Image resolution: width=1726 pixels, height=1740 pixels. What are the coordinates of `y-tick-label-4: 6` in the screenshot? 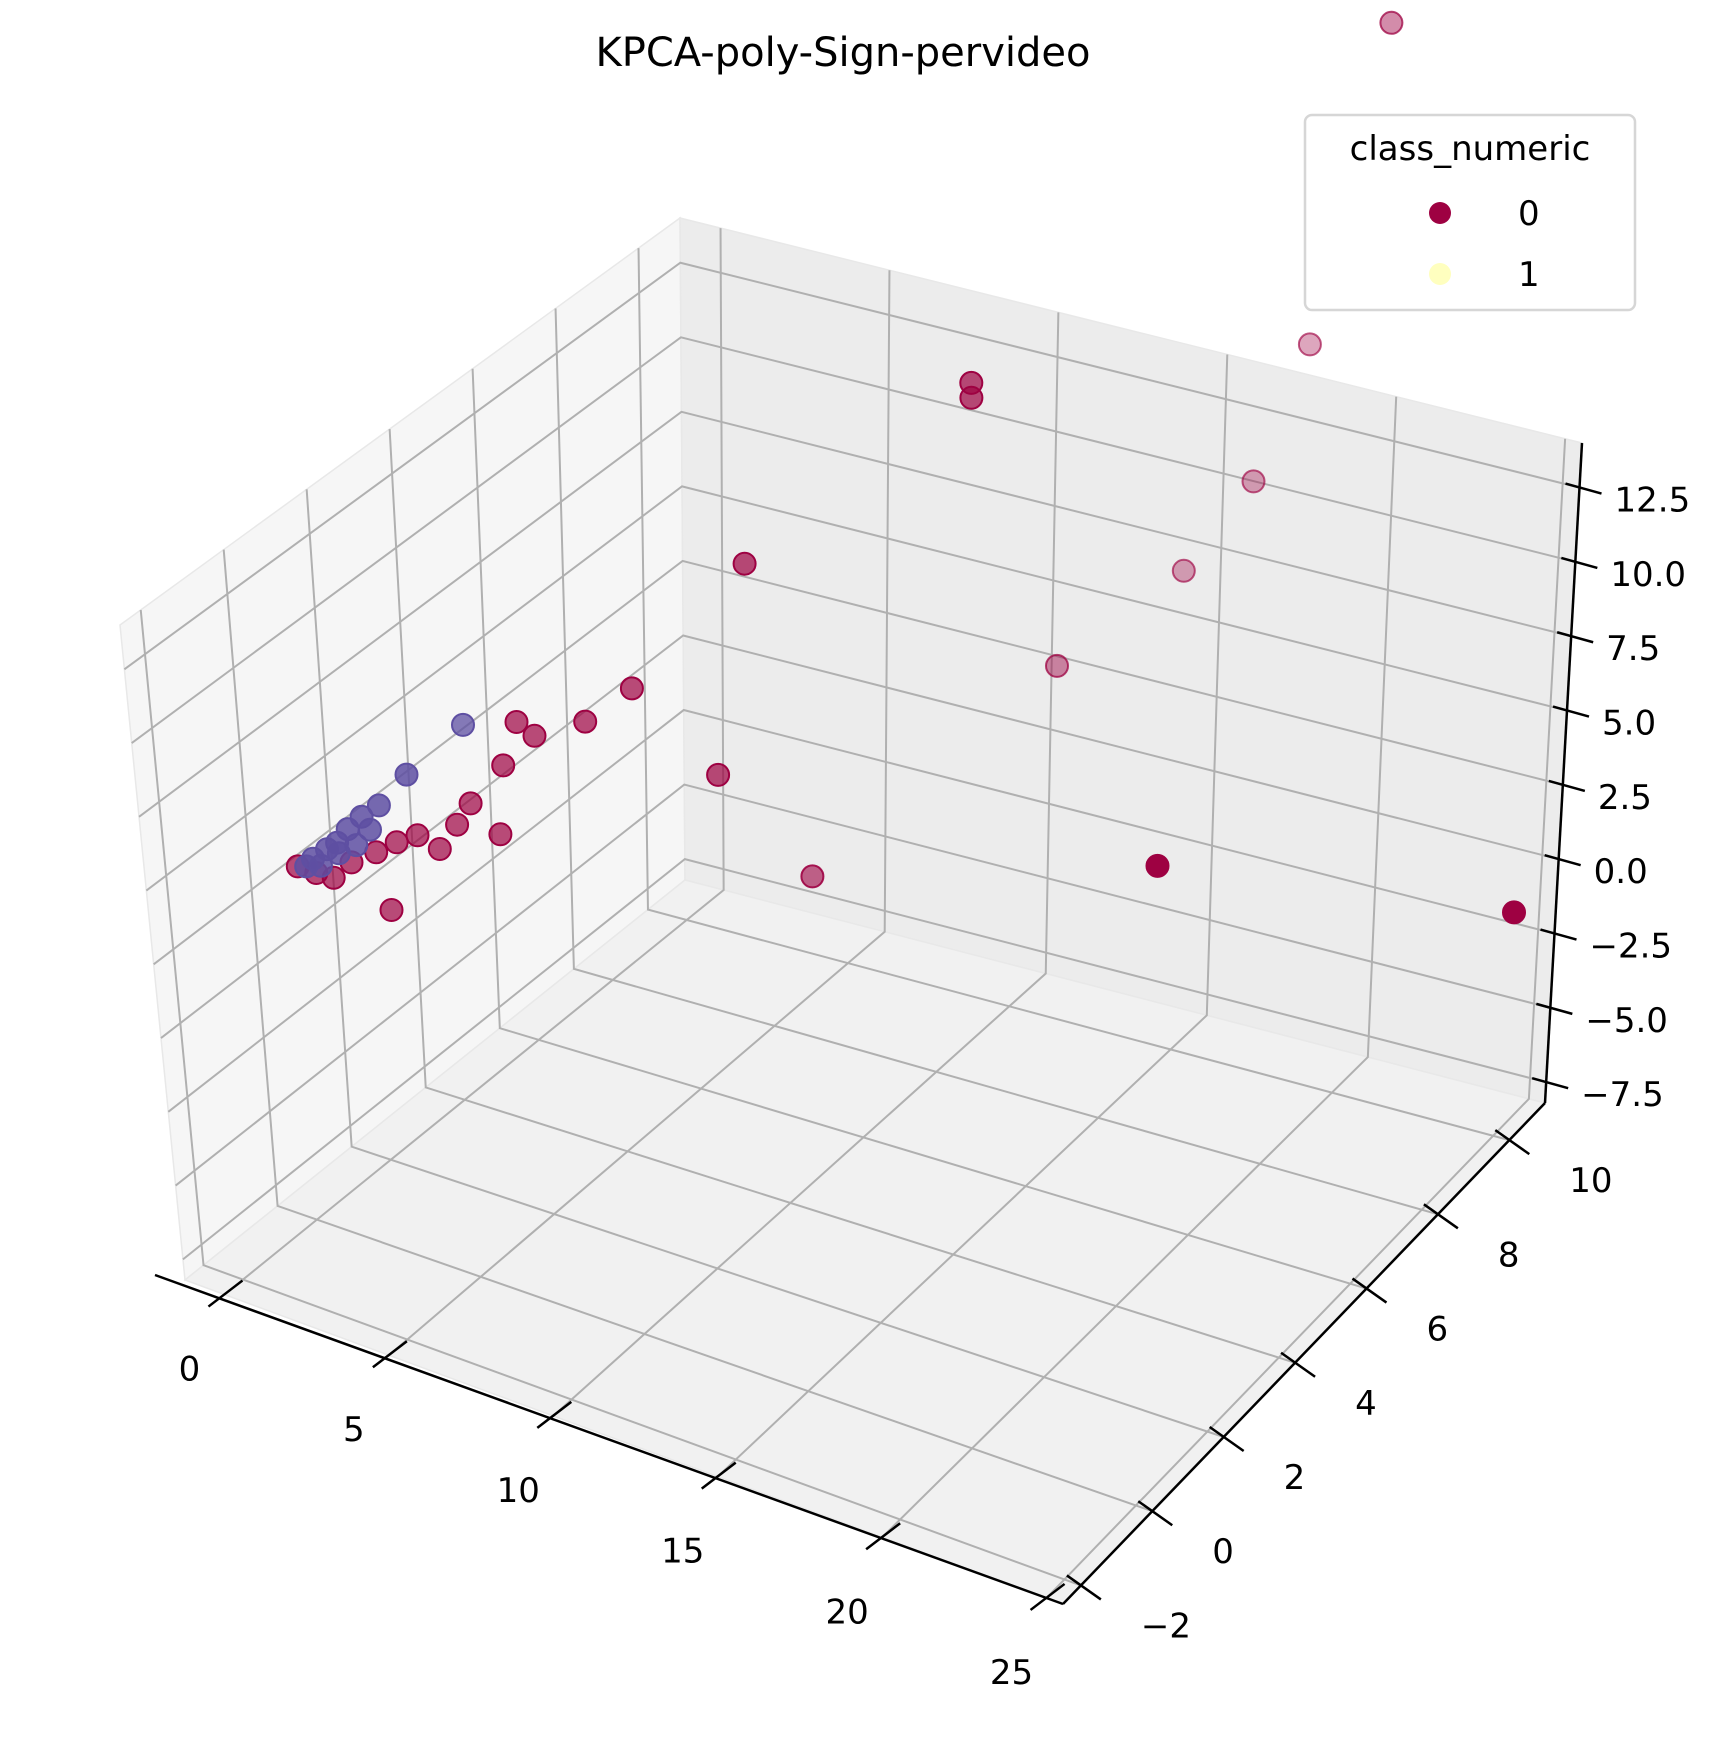 It's located at (1437, 1330).